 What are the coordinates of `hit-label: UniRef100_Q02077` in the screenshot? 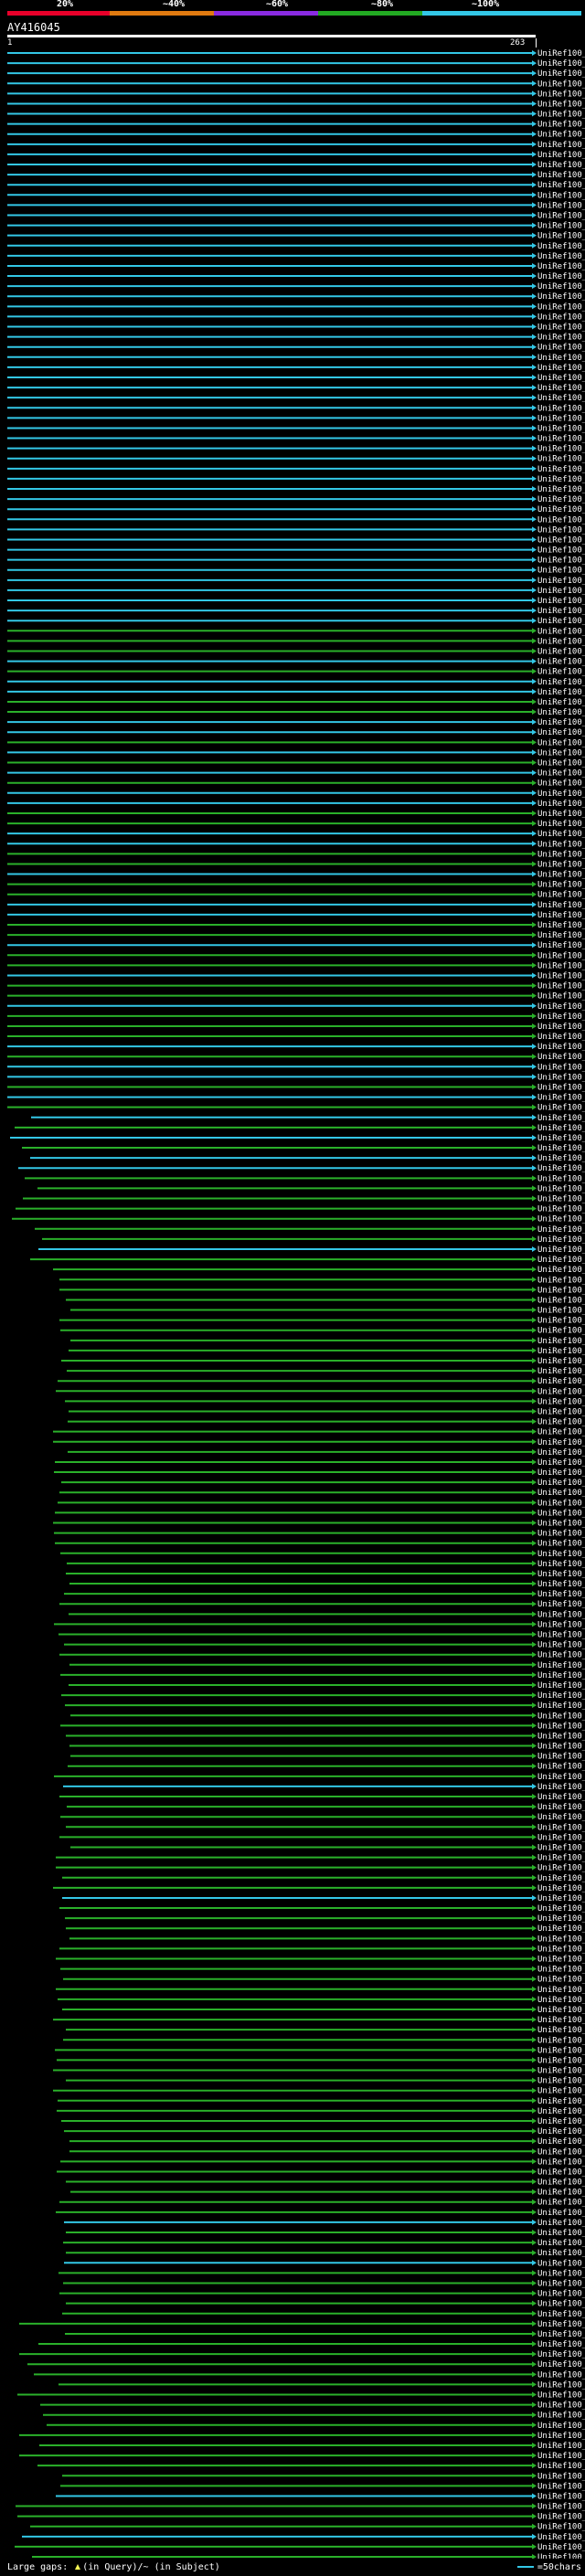 It's located at (561, 368).